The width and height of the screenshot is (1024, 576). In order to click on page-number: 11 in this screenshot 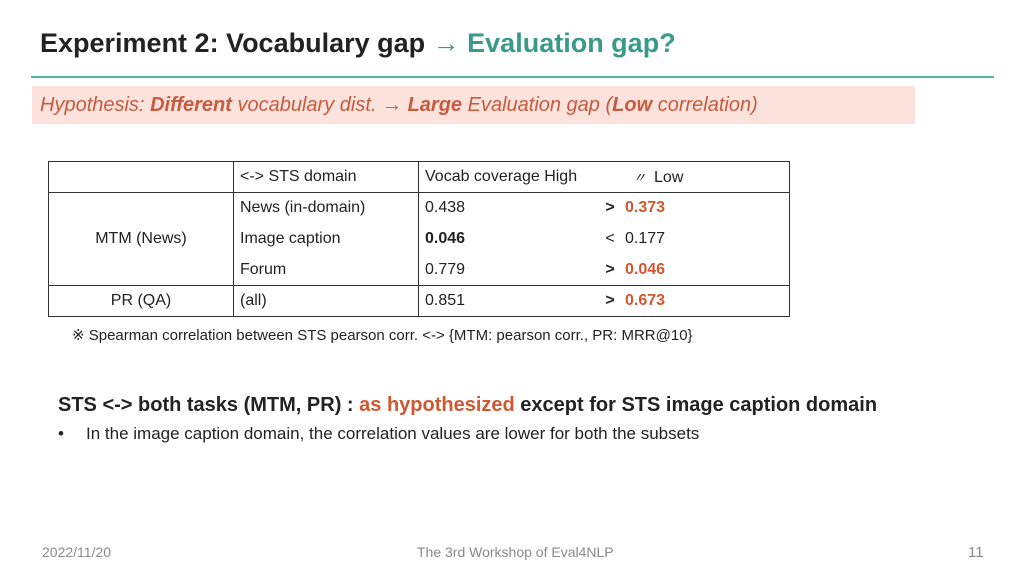, I will do `click(976, 552)`.